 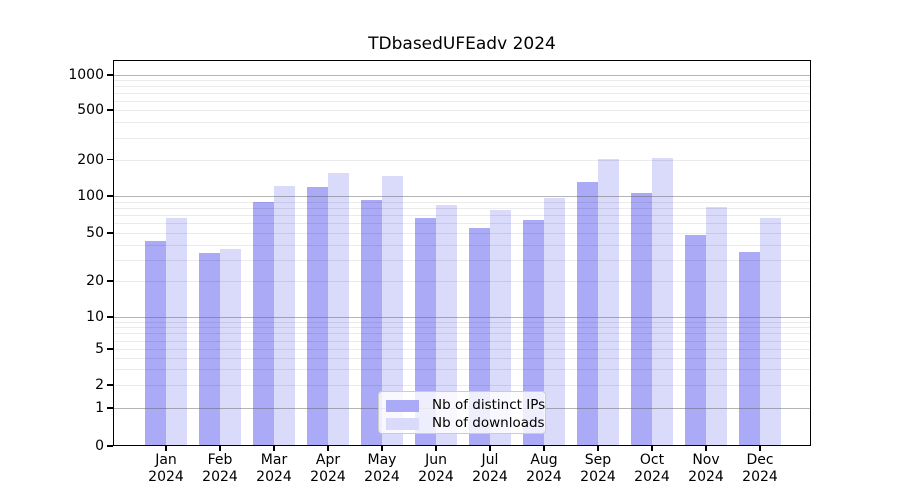 What do you see at coordinates (392, 310) in the screenshot?
I see `bar-downloads-may` at bounding box center [392, 310].